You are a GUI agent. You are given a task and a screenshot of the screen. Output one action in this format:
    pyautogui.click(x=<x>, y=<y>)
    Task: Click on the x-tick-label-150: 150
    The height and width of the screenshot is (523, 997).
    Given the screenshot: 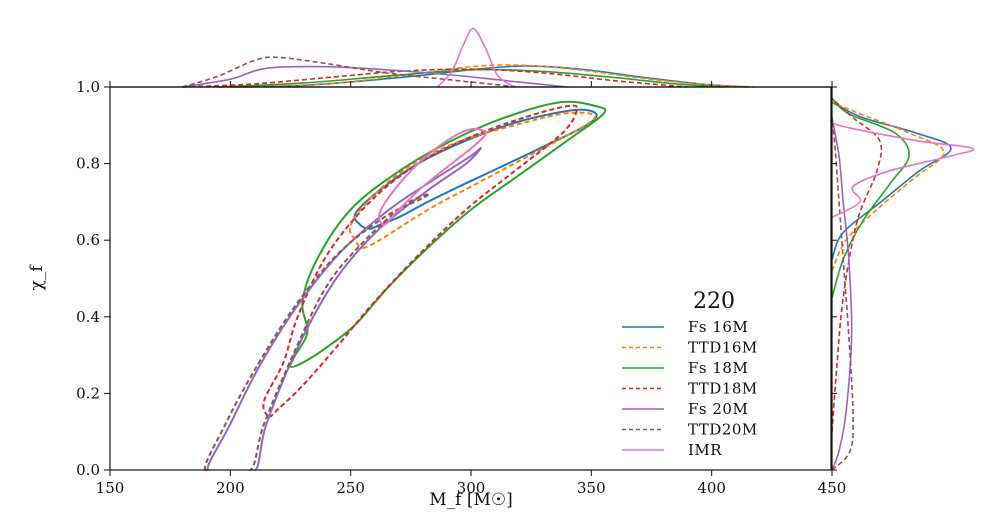 What is the action you would take?
    pyautogui.click(x=110, y=488)
    